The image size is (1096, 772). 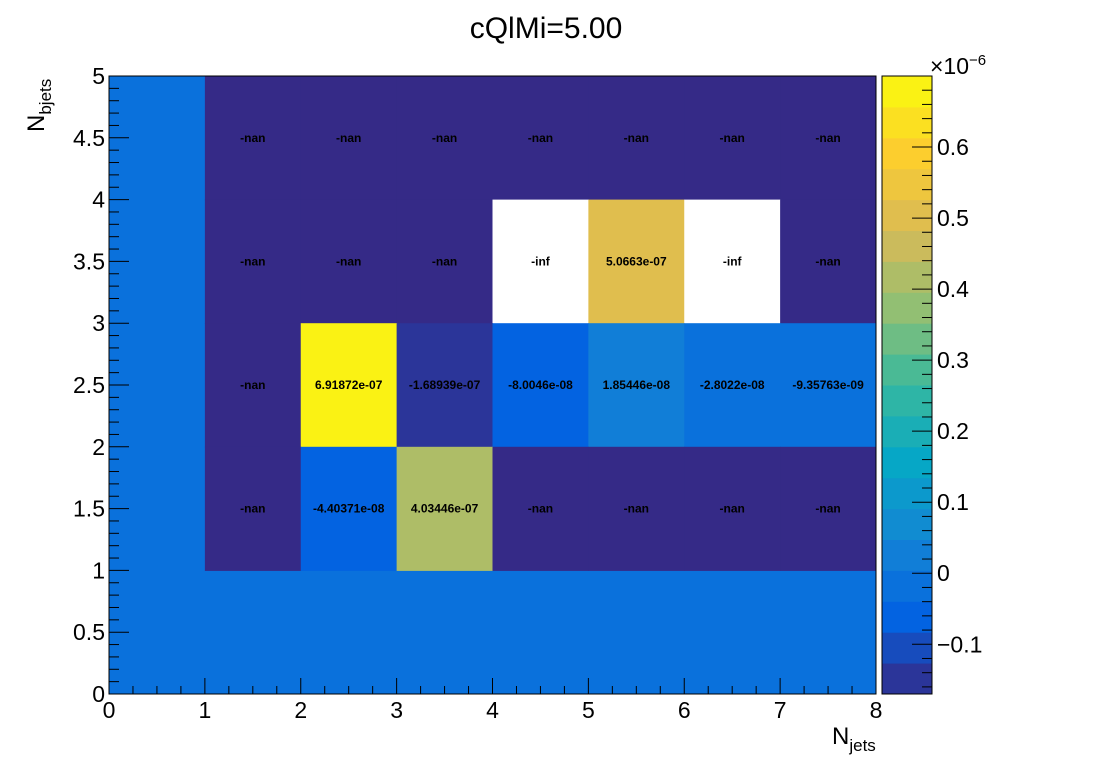 I want to click on x-tick-label: 8, so click(x=876, y=710).